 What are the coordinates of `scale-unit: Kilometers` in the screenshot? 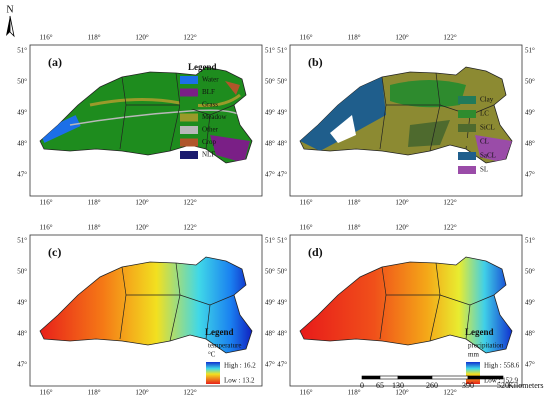 It's located at (526, 385).